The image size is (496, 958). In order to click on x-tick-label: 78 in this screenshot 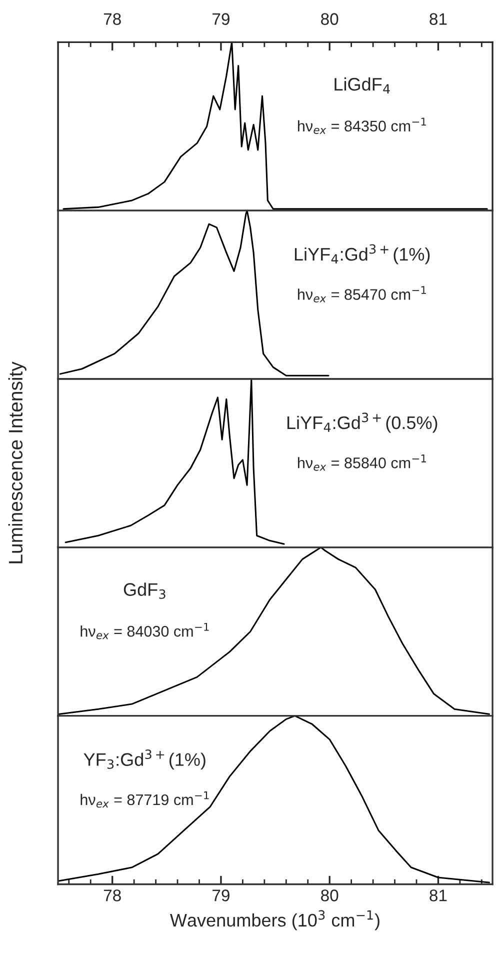, I will do `click(112, 896)`.